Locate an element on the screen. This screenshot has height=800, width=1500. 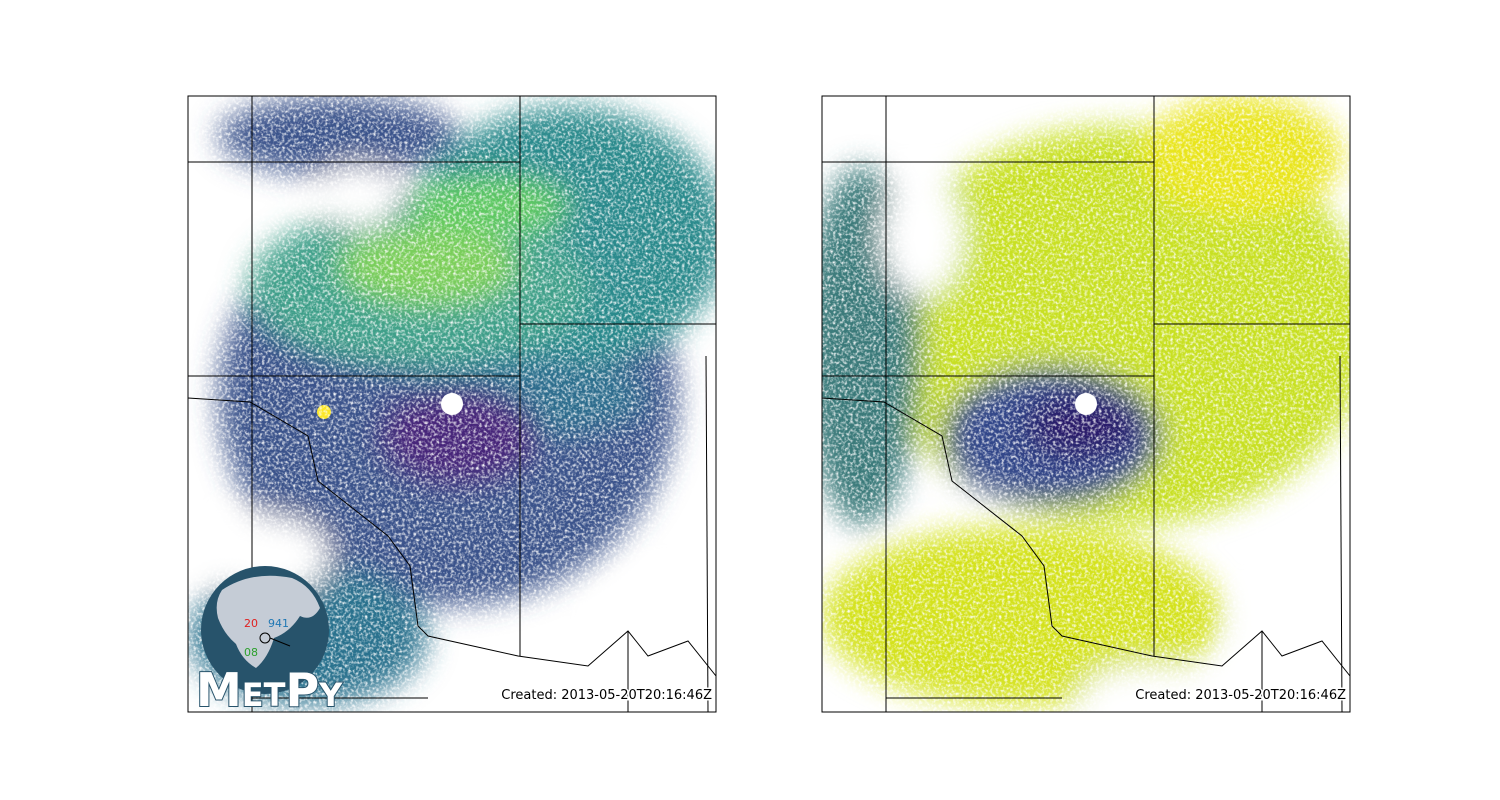
logo-name: MetPy is located at coordinates (269, 690).